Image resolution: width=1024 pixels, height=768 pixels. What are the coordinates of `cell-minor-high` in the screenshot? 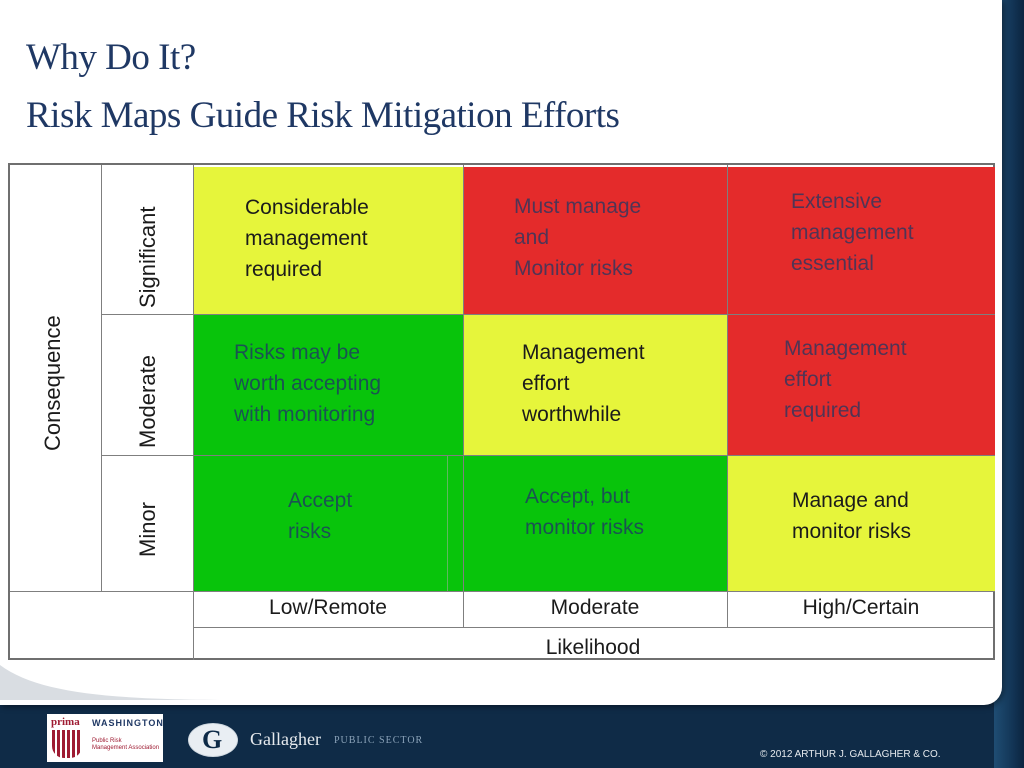 It's located at (861, 523).